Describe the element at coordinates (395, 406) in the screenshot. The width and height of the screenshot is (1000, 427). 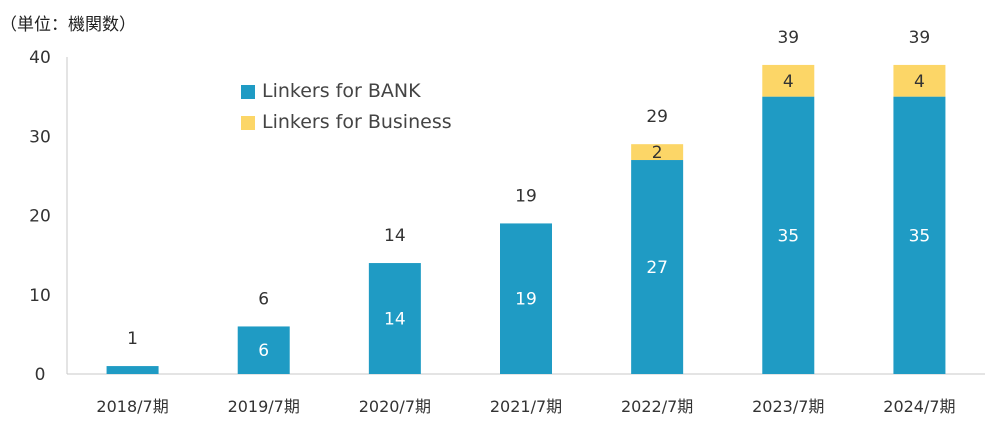
I see `x-tick-label: 2020/7期` at that location.